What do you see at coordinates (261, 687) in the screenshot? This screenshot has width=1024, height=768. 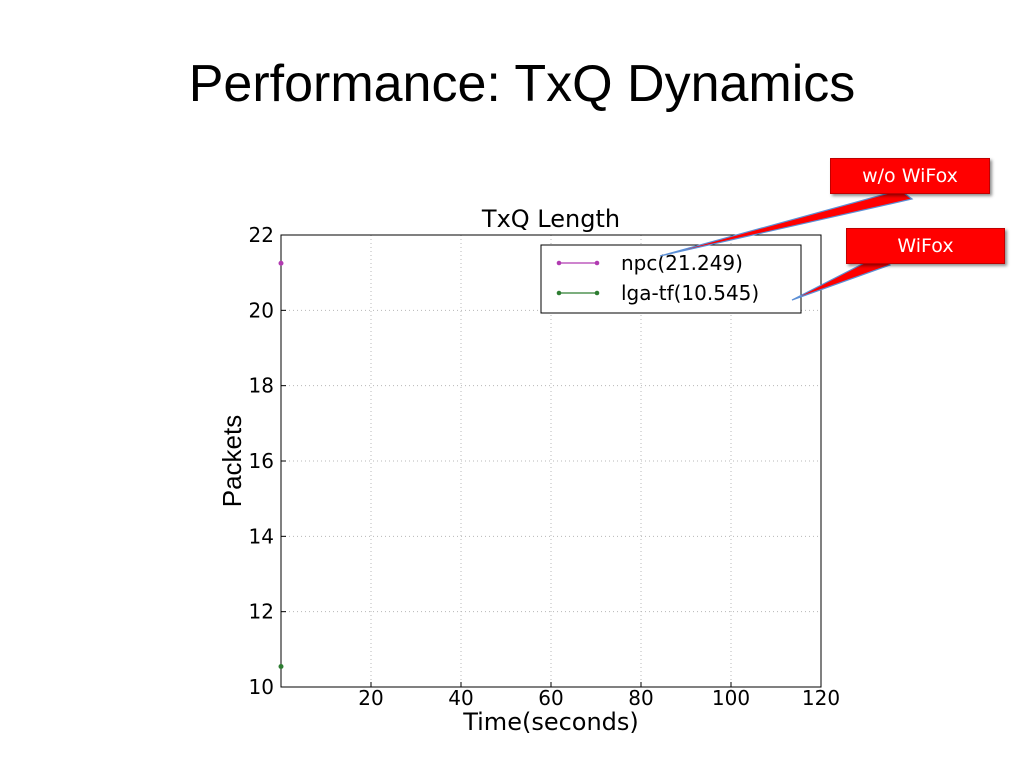 I see `y-tick-label: 10` at bounding box center [261, 687].